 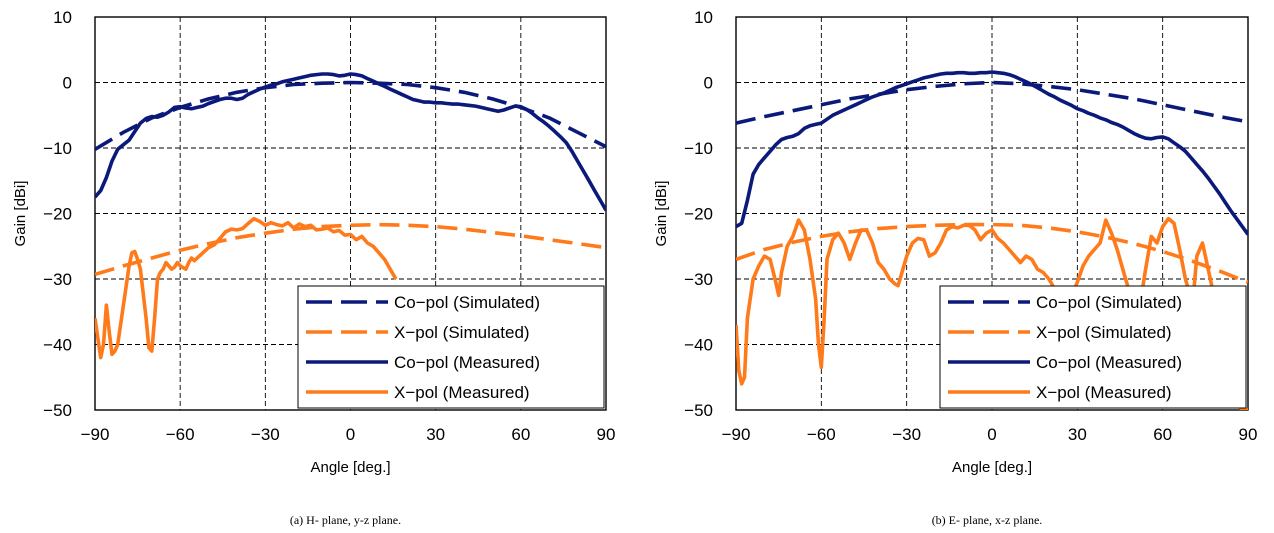 What do you see at coordinates (345, 520) in the screenshot?
I see `chart-a-caption: (a) H- plane, y-z plane.` at bounding box center [345, 520].